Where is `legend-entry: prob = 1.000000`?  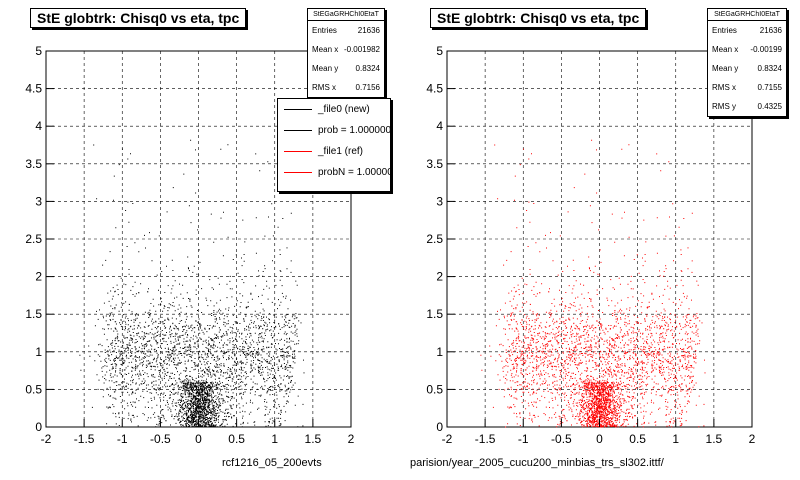 legend-entry: prob = 1.000000 is located at coordinates (334, 130).